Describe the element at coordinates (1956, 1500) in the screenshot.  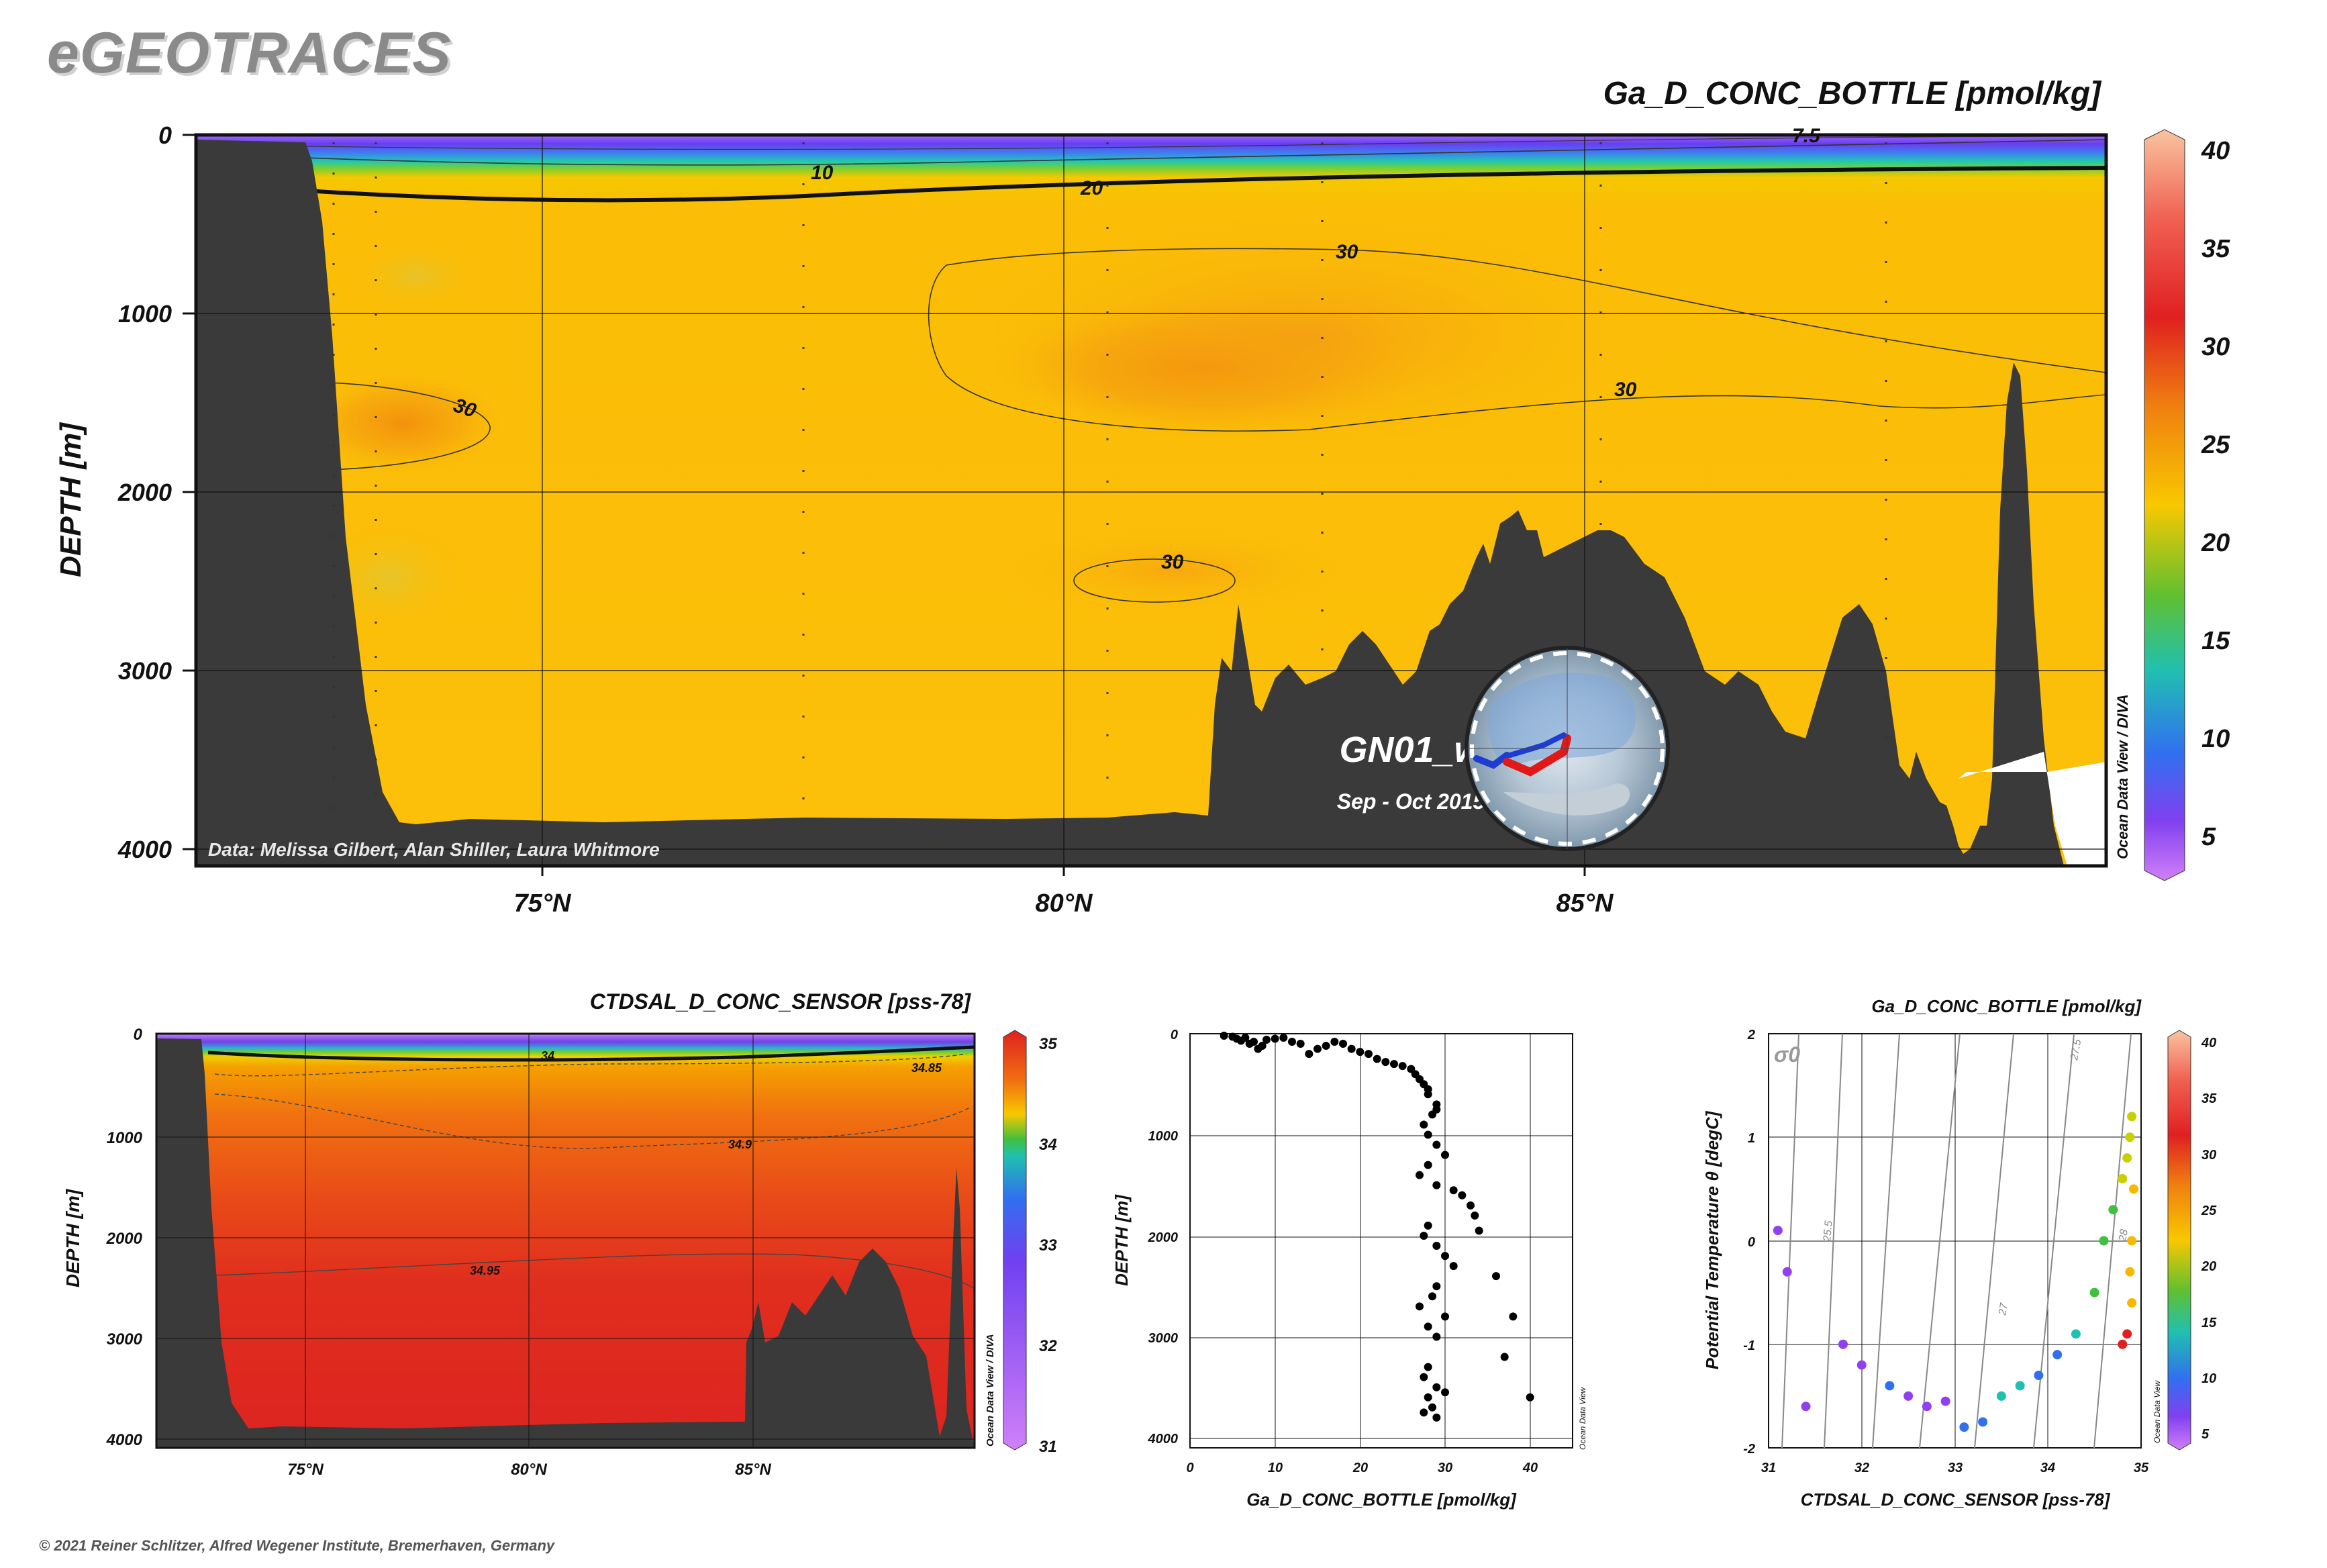
I see `ts-xlabel: CTDSAL_D_CONC_SENSOR [pss-78]` at that location.